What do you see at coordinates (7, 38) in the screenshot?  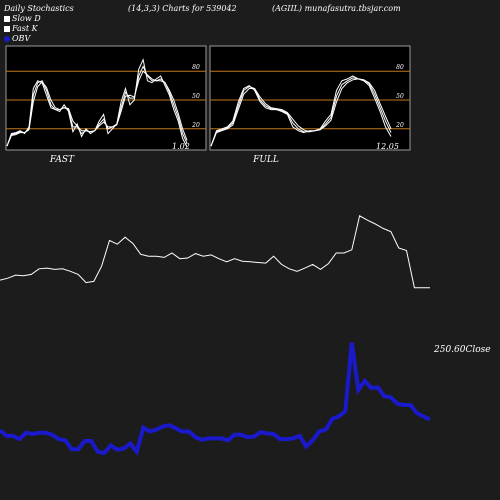 I see `legend-swatch-obv` at bounding box center [7, 38].